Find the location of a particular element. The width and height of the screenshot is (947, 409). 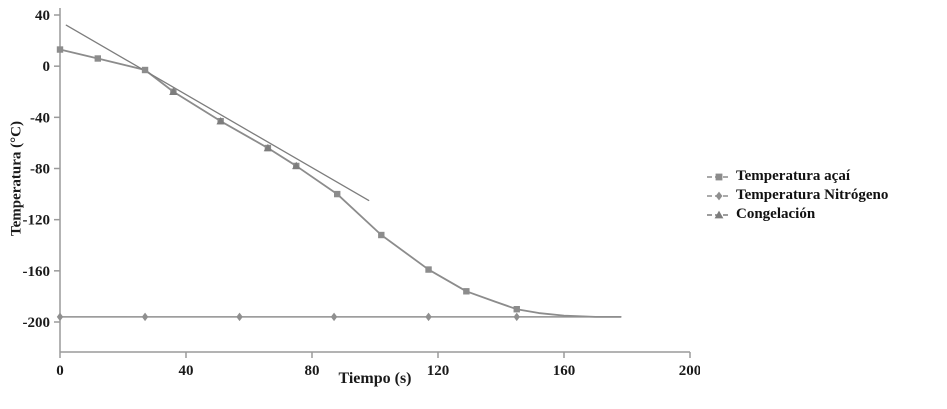

svg-text: -80 is located at coordinates (40, 170).